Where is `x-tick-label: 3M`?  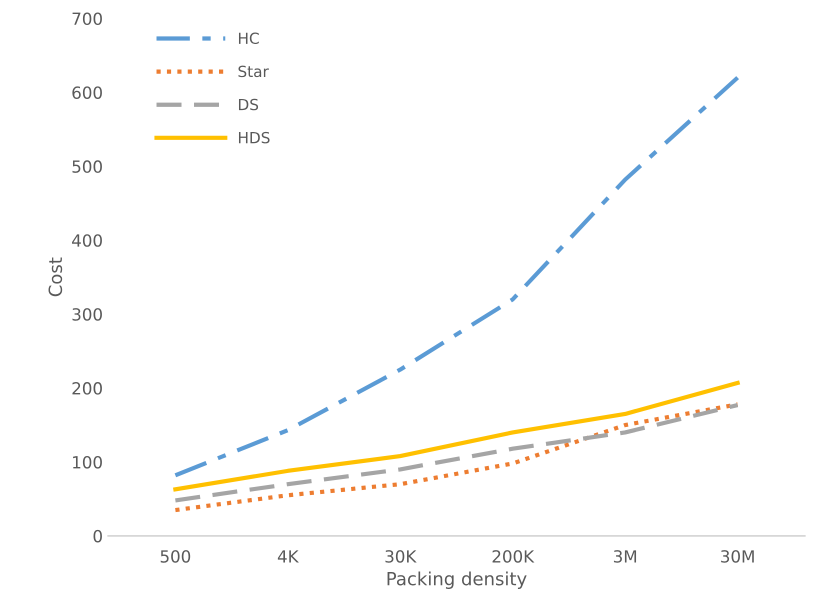
x-tick-label: 3M is located at coordinates (625, 556).